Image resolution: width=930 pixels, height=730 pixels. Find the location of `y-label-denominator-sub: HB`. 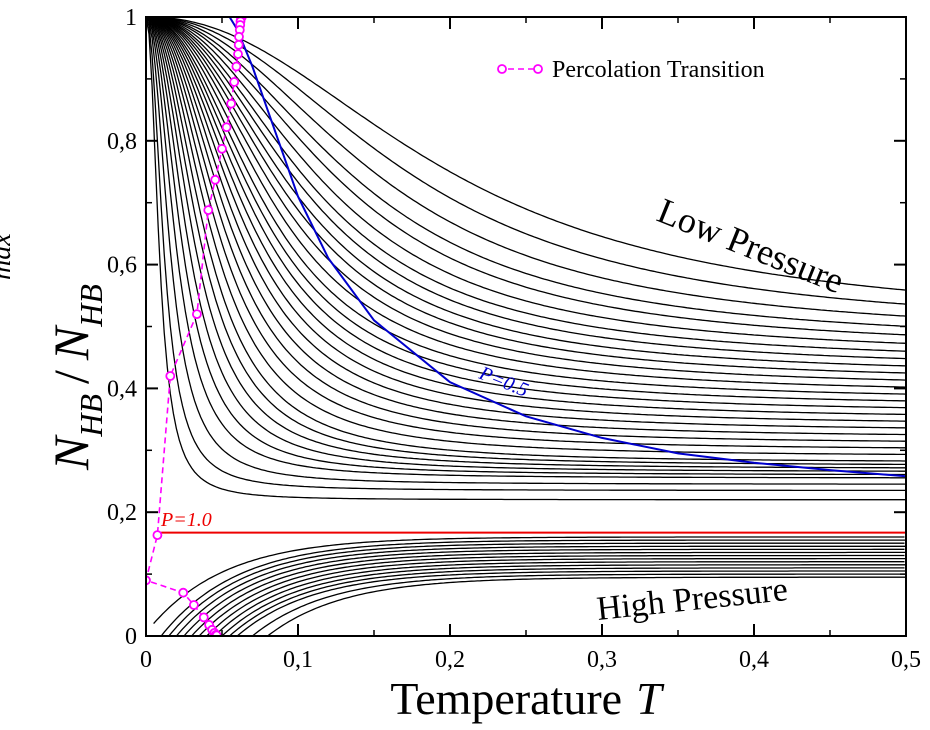

y-label-denominator-sub: HB is located at coordinates (91, 306).